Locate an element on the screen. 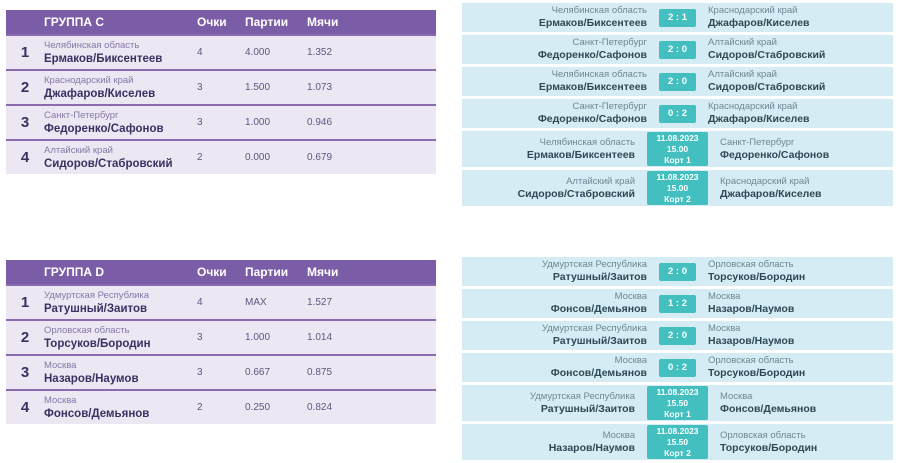  score-badge: 2 : 0 is located at coordinates (677, 335).